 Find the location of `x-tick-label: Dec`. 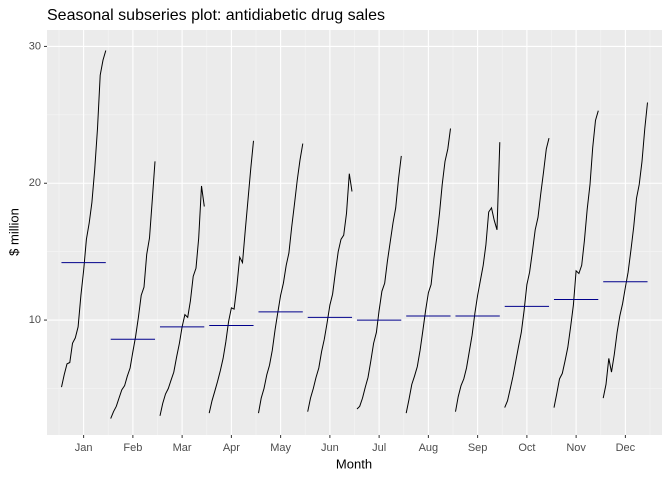

x-tick-label: Dec is located at coordinates (626, 448).